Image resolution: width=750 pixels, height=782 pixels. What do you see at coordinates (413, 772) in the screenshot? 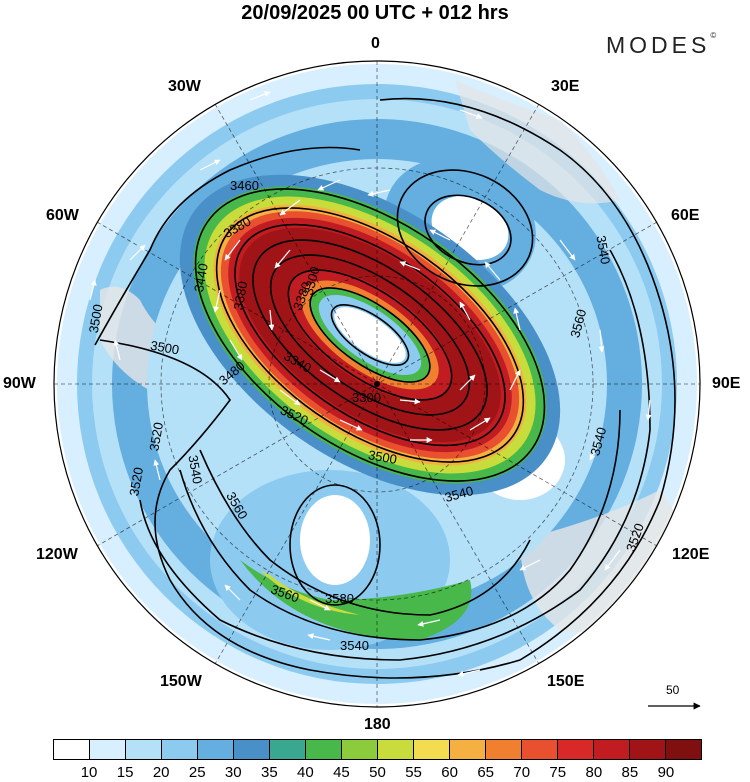
I see `colorbar-tick-label: 55` at bounding box center [413, 772].